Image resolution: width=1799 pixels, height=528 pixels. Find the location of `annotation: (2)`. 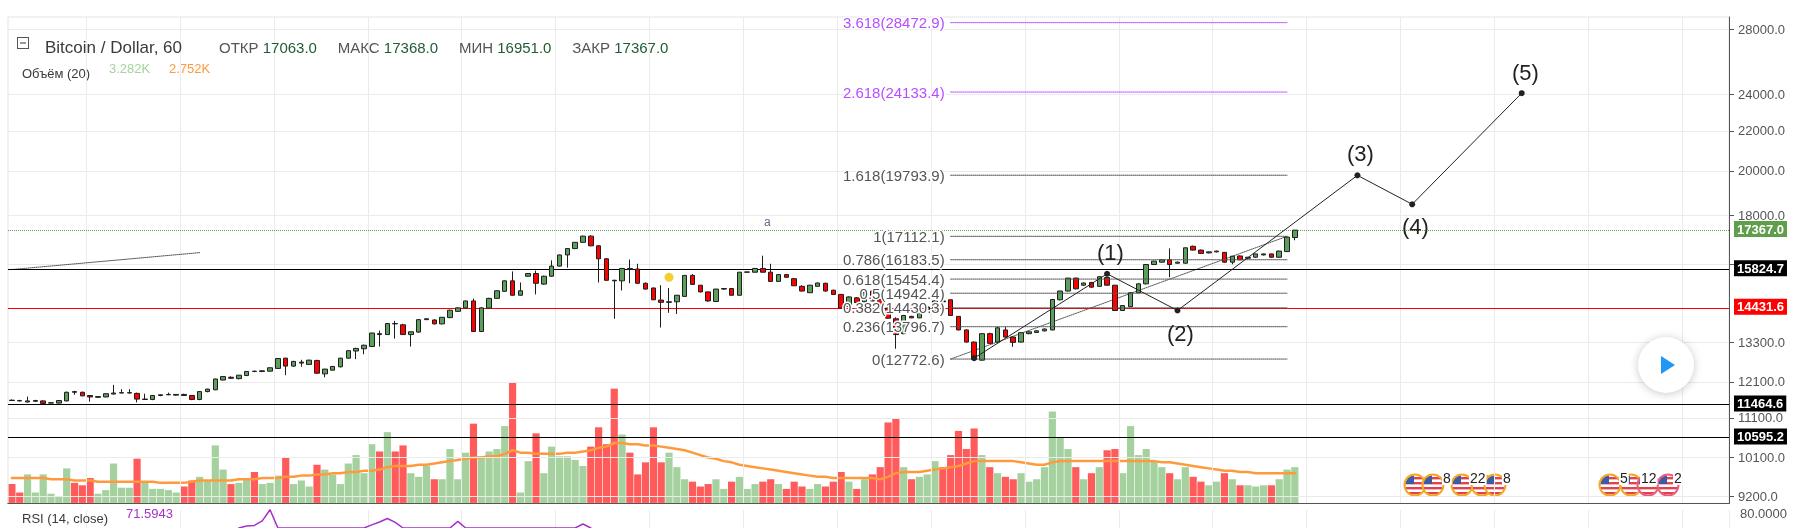

annotation: (2) is located at coordinates (1180, 333).